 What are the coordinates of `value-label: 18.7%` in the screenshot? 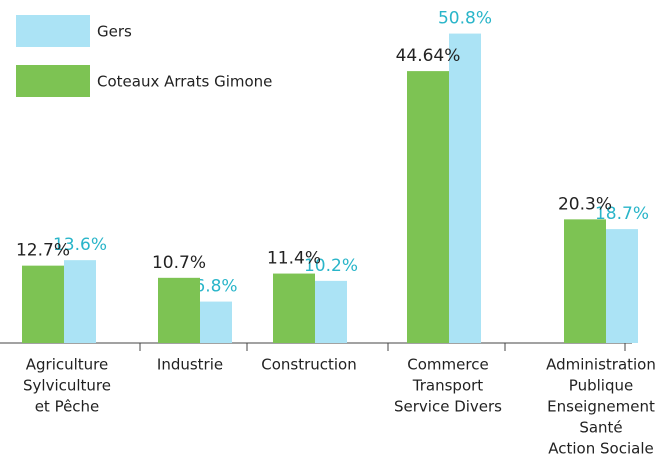 It's located at (622, 214).